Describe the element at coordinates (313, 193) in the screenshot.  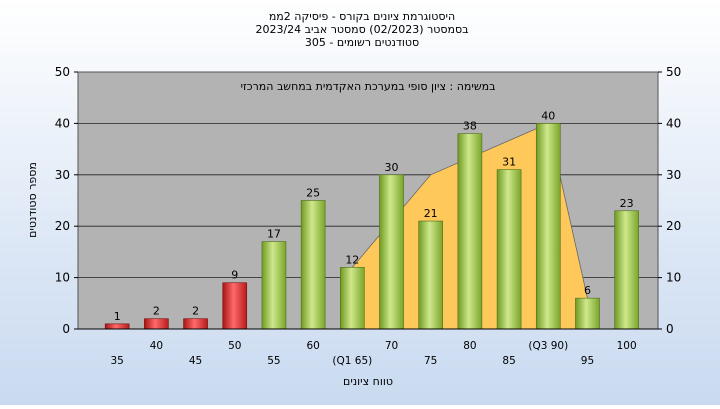
I see `value-label-60: 25` at that location.